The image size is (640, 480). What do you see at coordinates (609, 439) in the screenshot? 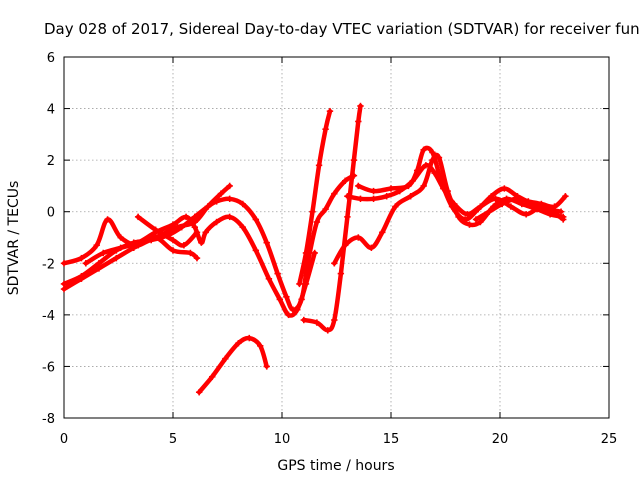
I see `x-tick-label: 25` at bounding box center [609, 439].